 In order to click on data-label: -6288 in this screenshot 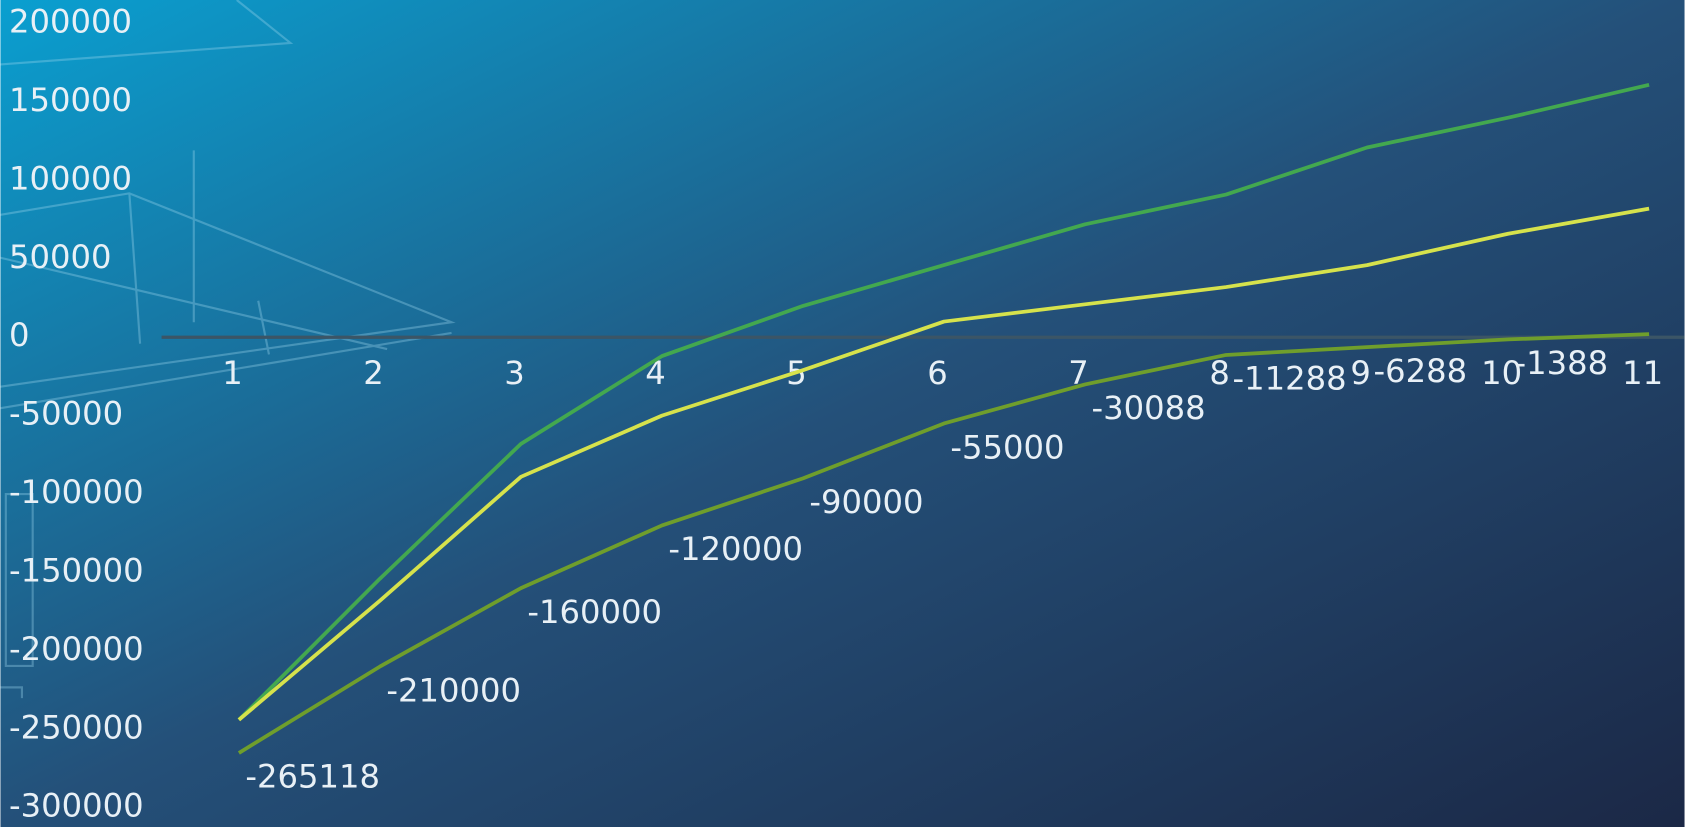, I will do `click(1420, 371)`.